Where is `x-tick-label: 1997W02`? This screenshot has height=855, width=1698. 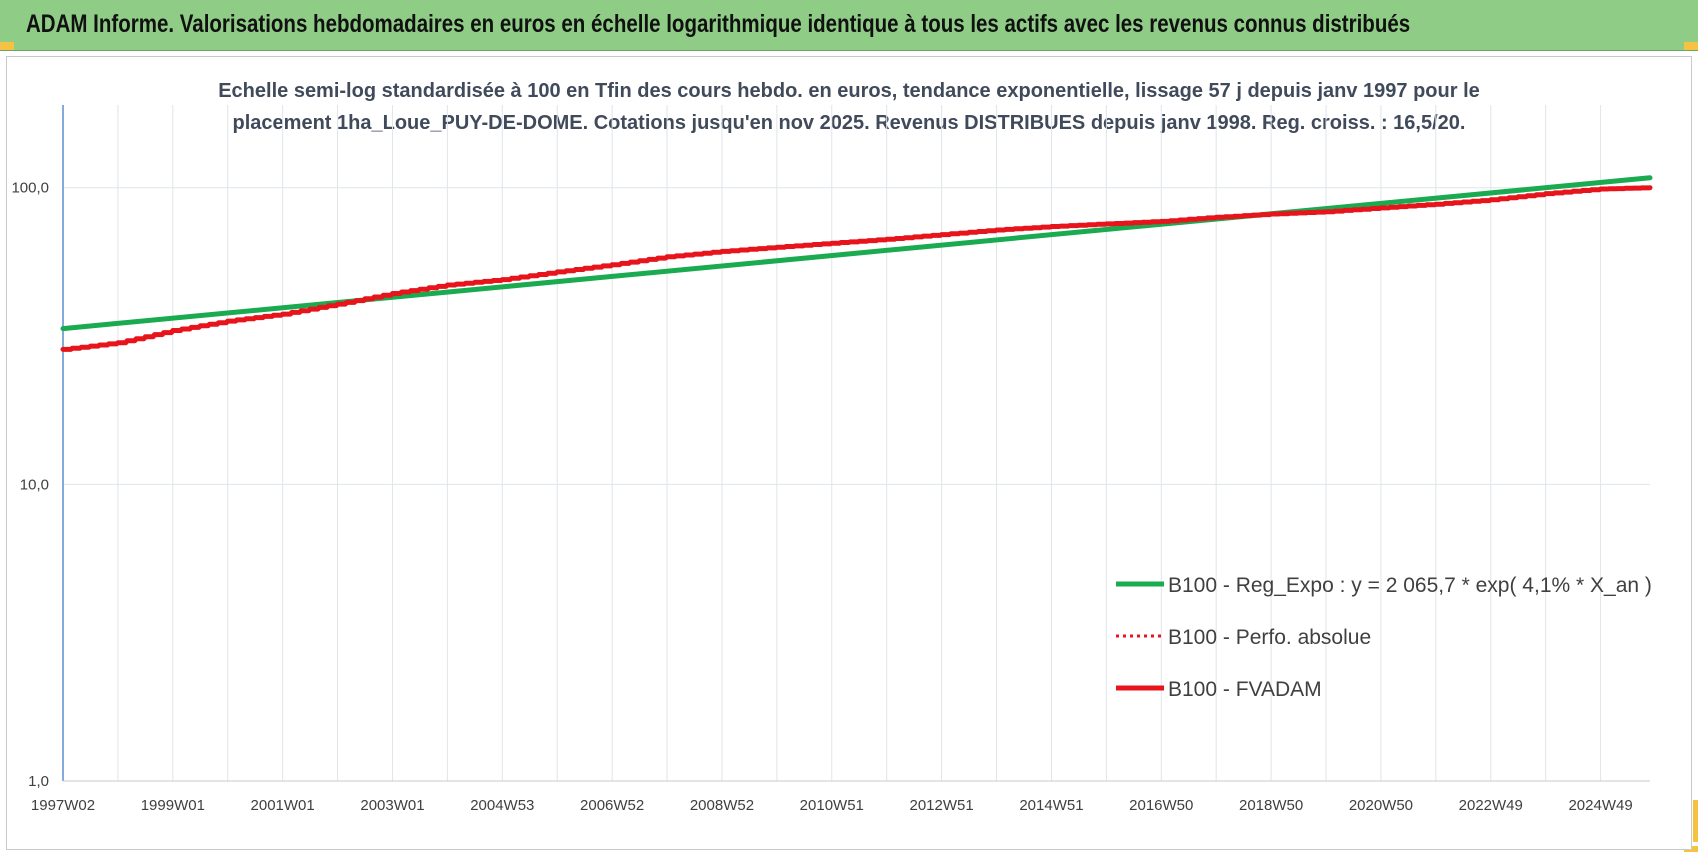 x-tick-label: 1997W02 is located at coordinates (63, 805).